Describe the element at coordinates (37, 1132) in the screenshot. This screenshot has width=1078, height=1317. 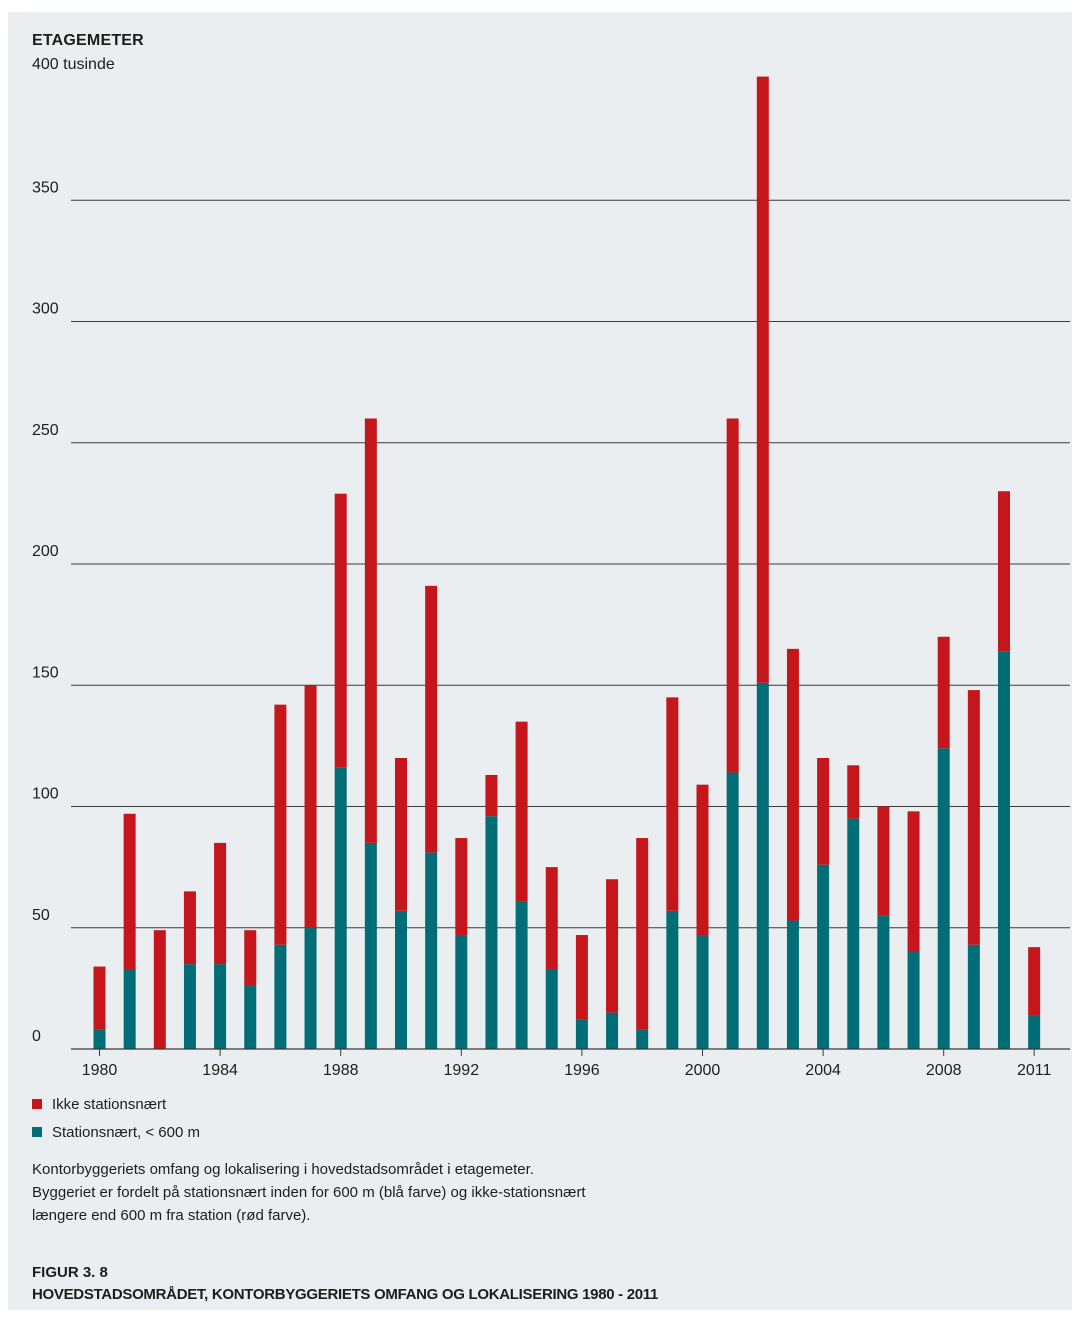
I see `legend-swatch-teal` at that location.